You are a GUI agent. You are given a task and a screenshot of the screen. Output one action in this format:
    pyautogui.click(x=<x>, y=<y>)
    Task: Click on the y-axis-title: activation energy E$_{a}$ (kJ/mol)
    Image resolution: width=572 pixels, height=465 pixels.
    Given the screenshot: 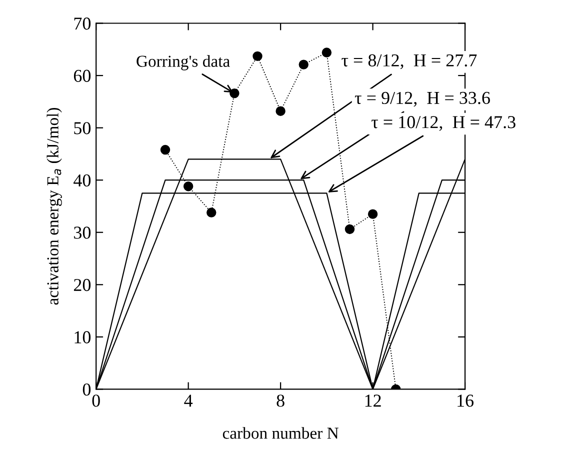 What is the action you would take?
    pyautogui.click(x=54, y=206)
    